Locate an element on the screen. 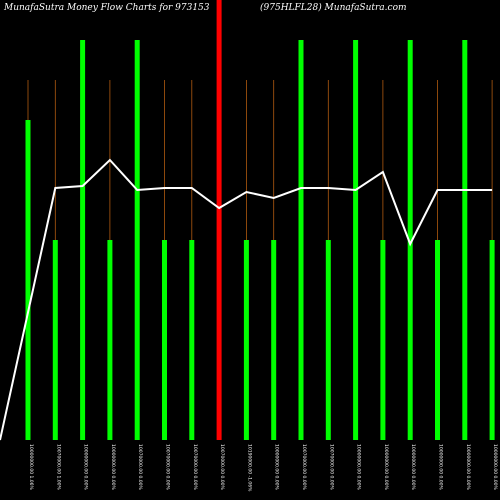 The image size is (500, 500). x-tick-label: 10000000.00 1.06% is located at coordinates (31, 467).